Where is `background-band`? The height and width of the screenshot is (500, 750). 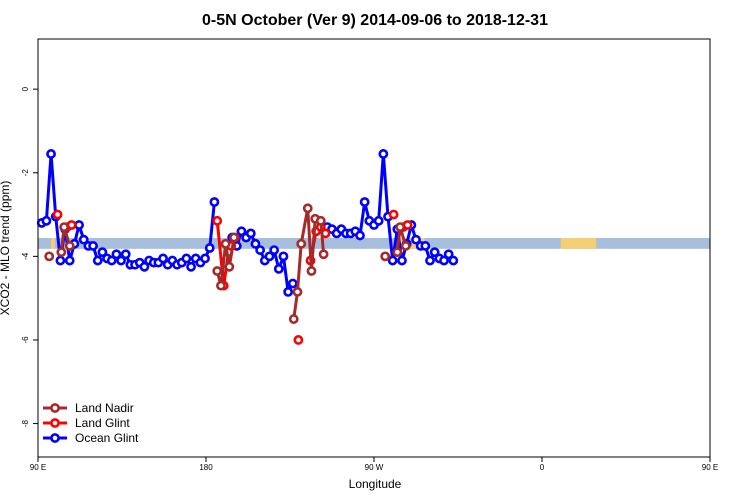 background-band is located at coordinates (374, 243).